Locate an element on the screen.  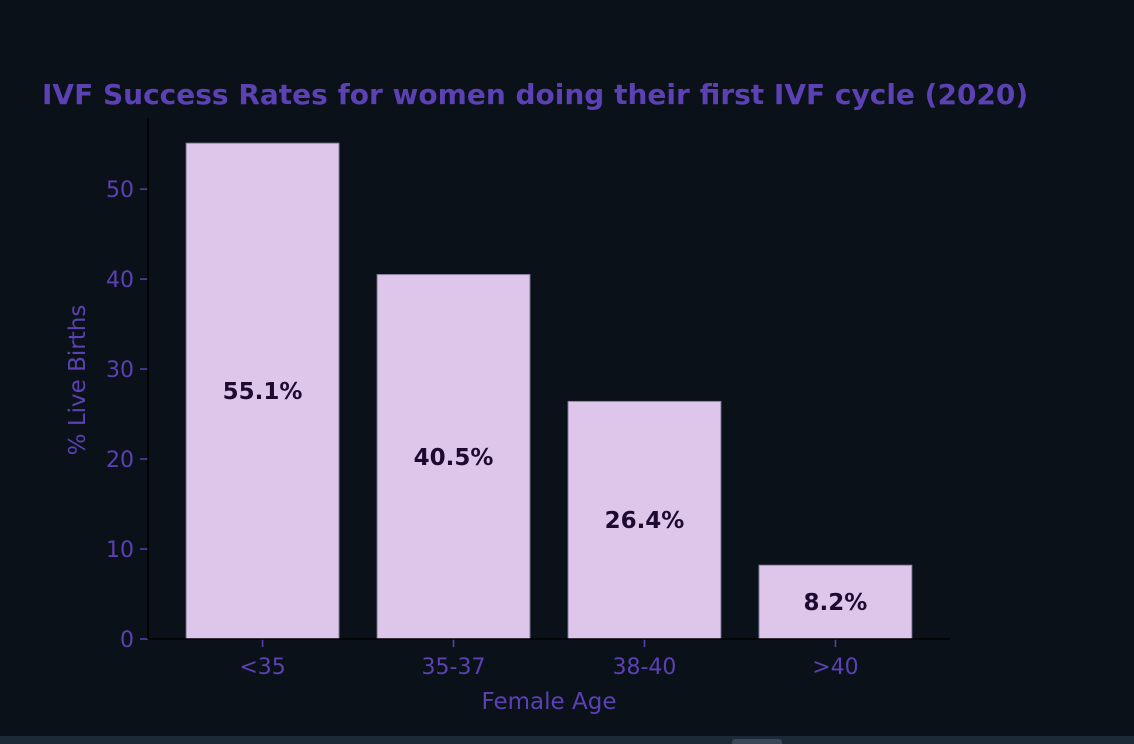
y-tick-label: 50 is located at coordinates (120, 190).